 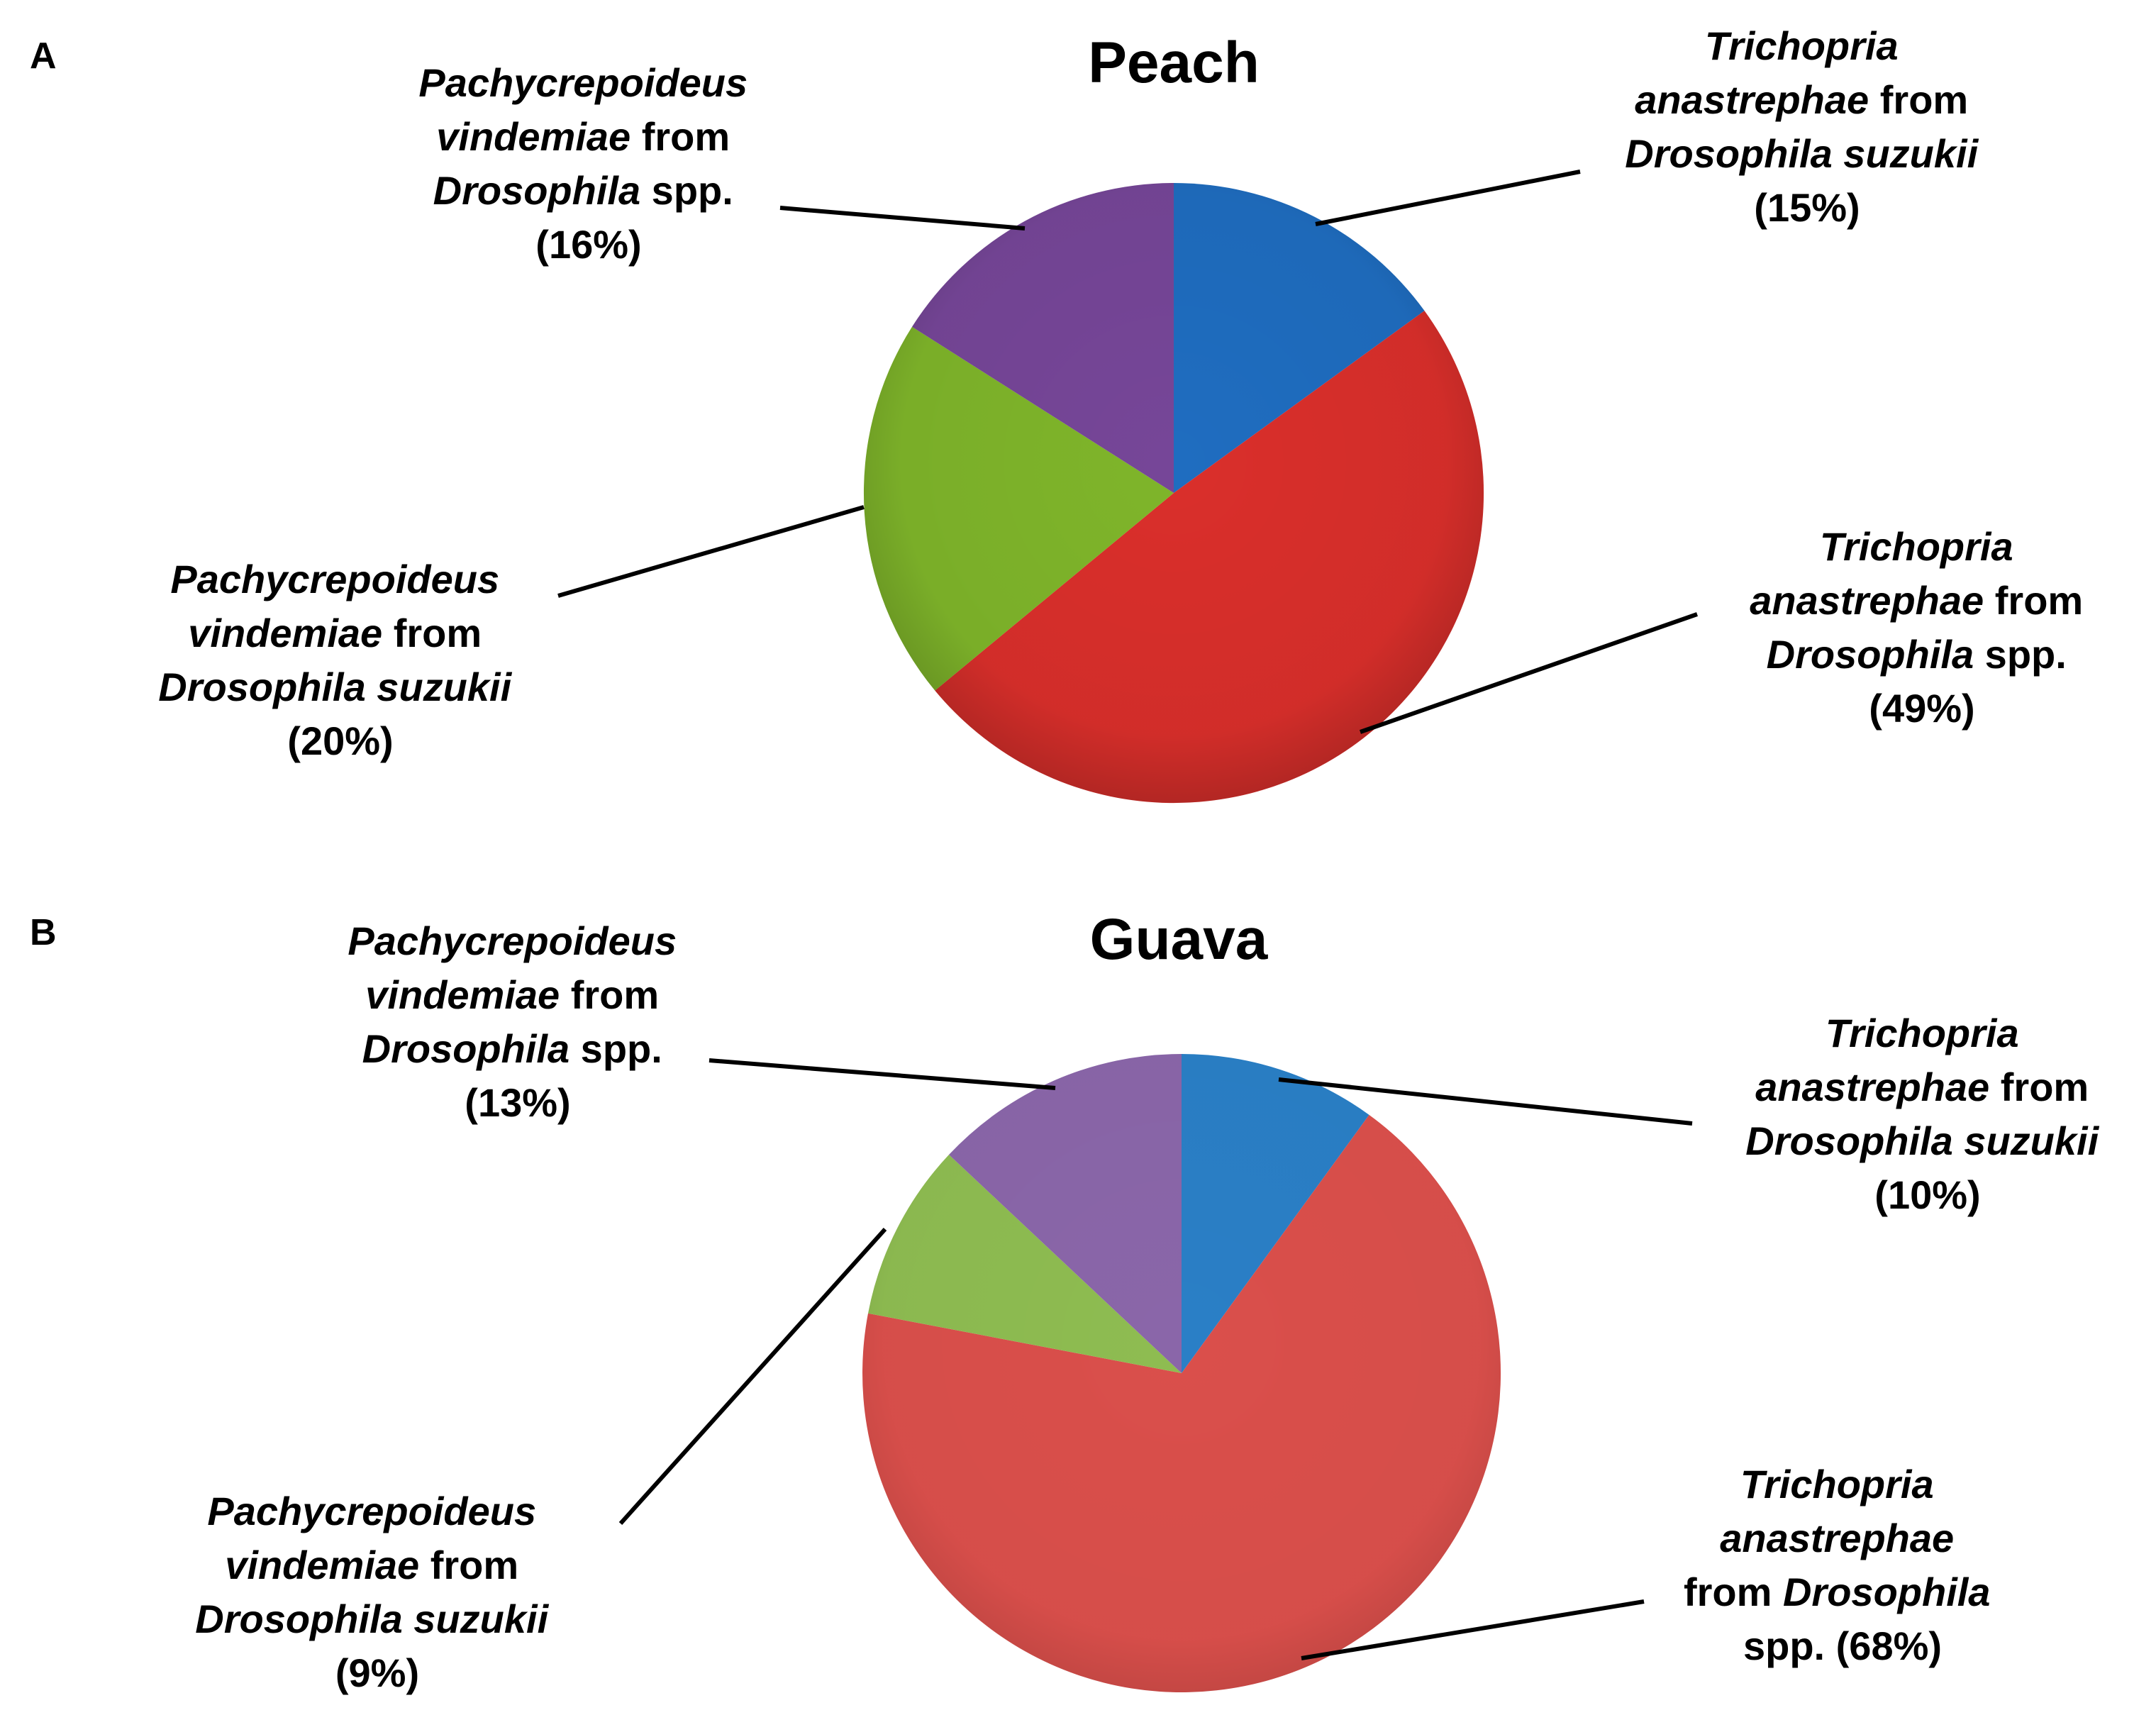 What do you see at coordinates (1179, 939) in the screenshot?
I see `chart-title-guava: Guava` at bounding box center [1179, 939].